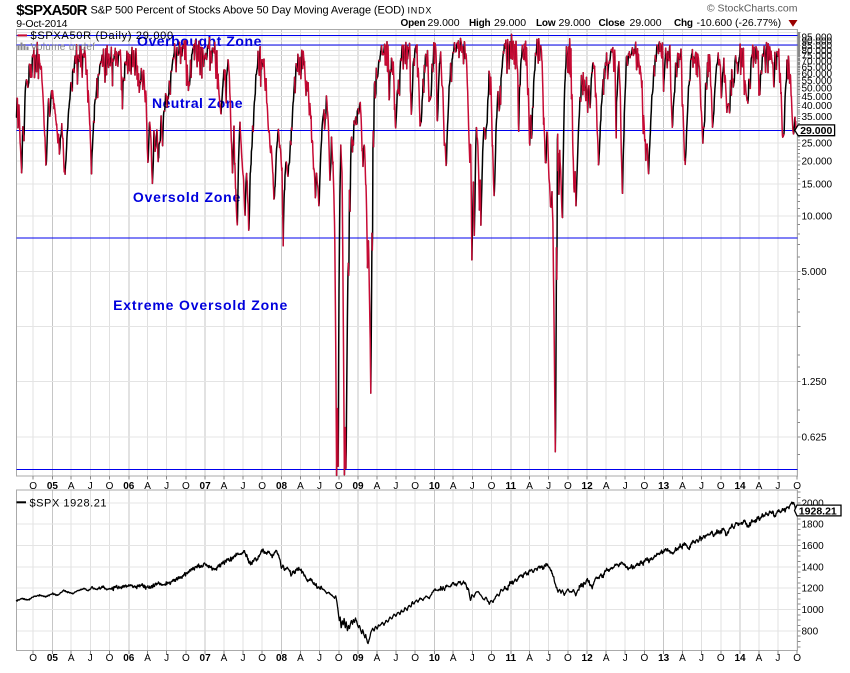 Image resolution: width=850 pixels, height=673 pixels. What do you see at coordinates (810, 631) in the screenshot?
I see `svg-text: 800` at bounding box center [810, 631].